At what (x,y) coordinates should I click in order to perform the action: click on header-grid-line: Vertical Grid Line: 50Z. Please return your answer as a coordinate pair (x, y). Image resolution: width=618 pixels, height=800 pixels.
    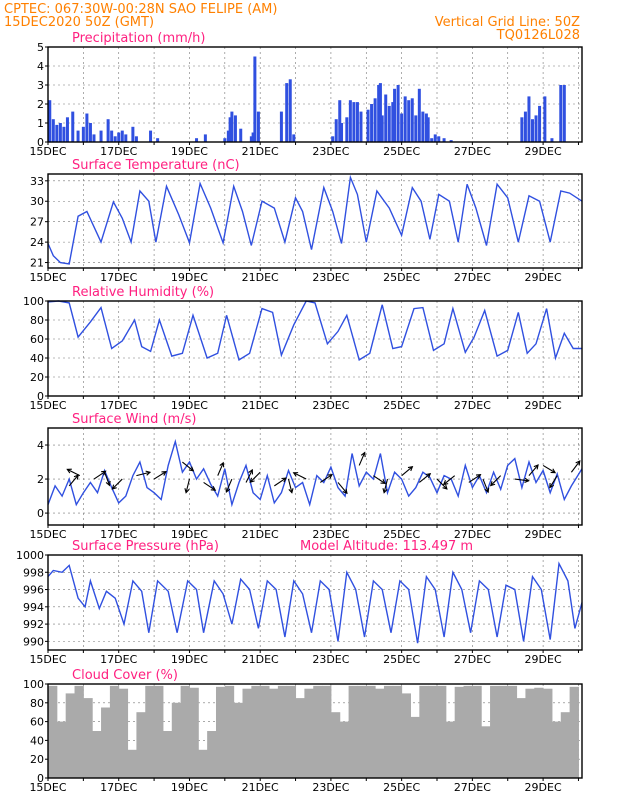
    Looking at the image, I should click on (507, 22).